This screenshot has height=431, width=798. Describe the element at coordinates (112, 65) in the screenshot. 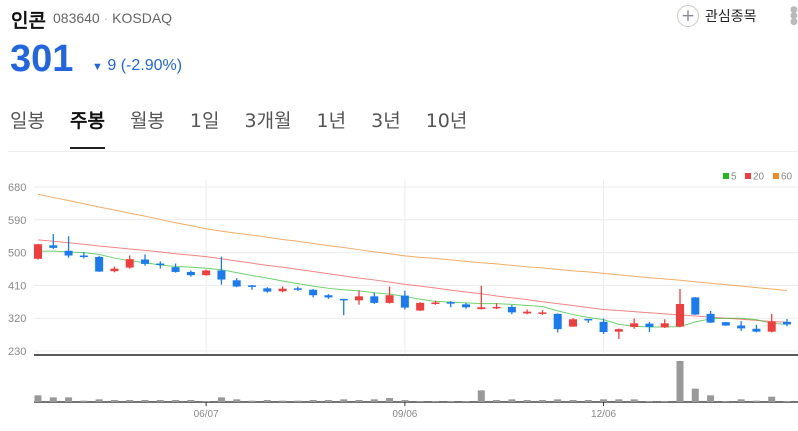

I see `change-value: 9` at that location.